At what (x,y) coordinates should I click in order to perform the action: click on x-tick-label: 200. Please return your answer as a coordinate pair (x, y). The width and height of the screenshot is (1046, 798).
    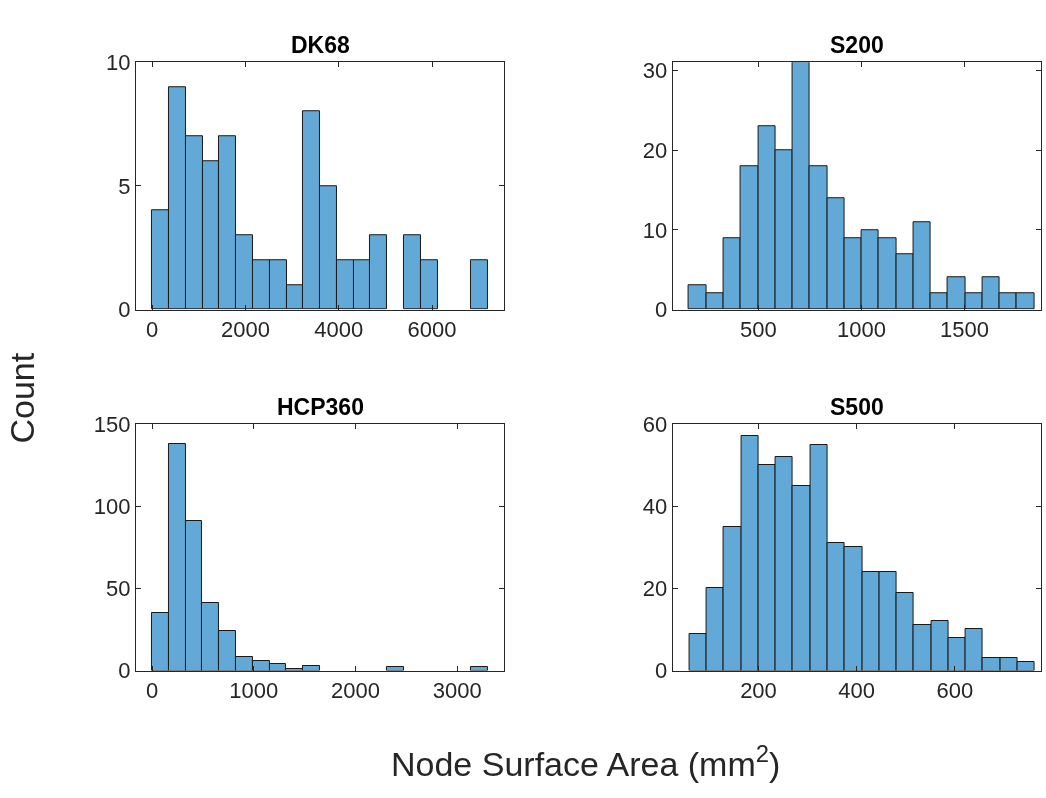
    Looking at the image, I should click on (758, 690).